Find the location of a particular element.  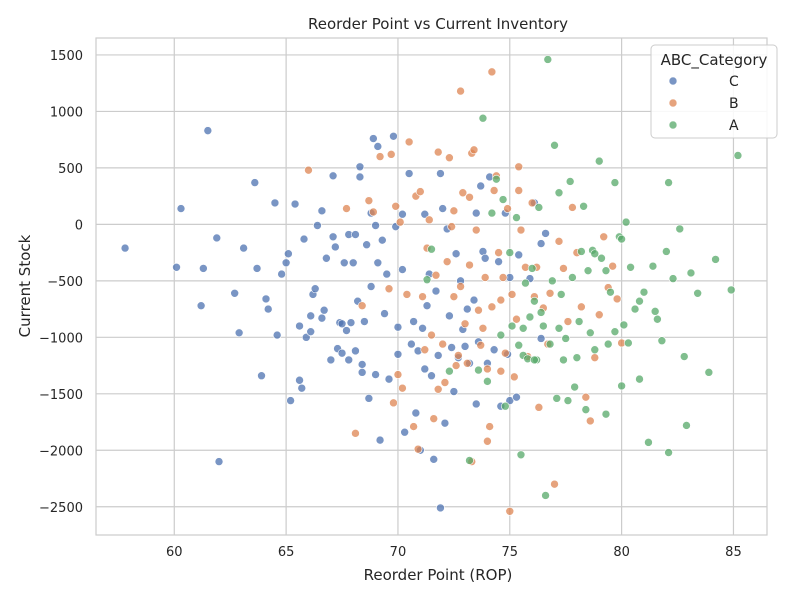

x-tick-label: 85 is located at coordinates (733, 552).